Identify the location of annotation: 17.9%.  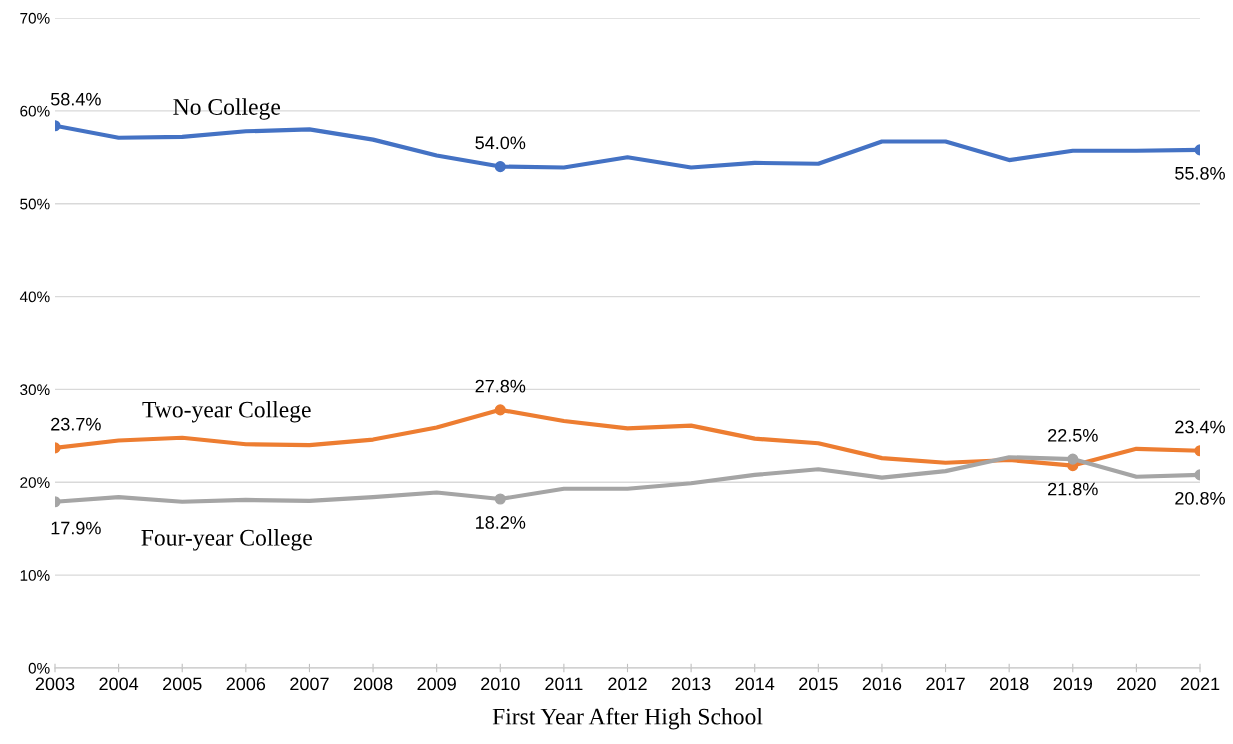
(76, 528).